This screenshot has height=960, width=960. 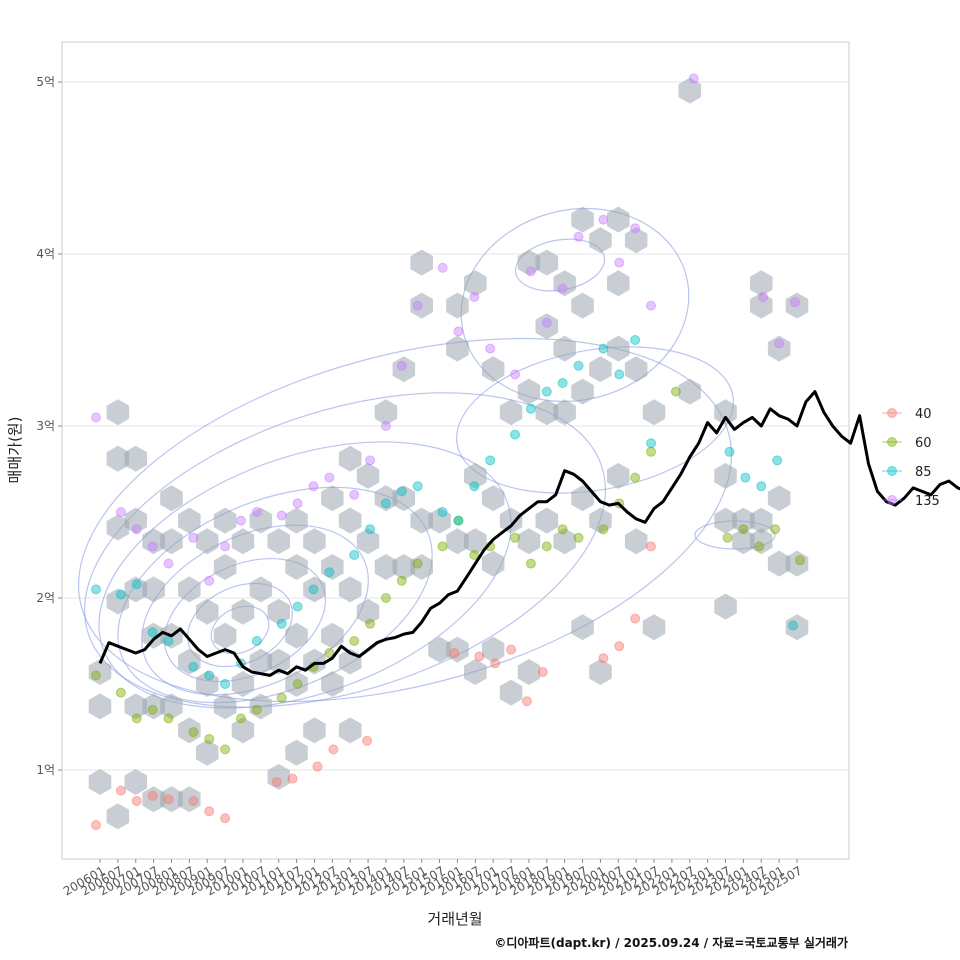 What do you see at coordinates (923, 472) in the screenshot?
I see `legend-label-85: 85` at bounding box center [923, 472].